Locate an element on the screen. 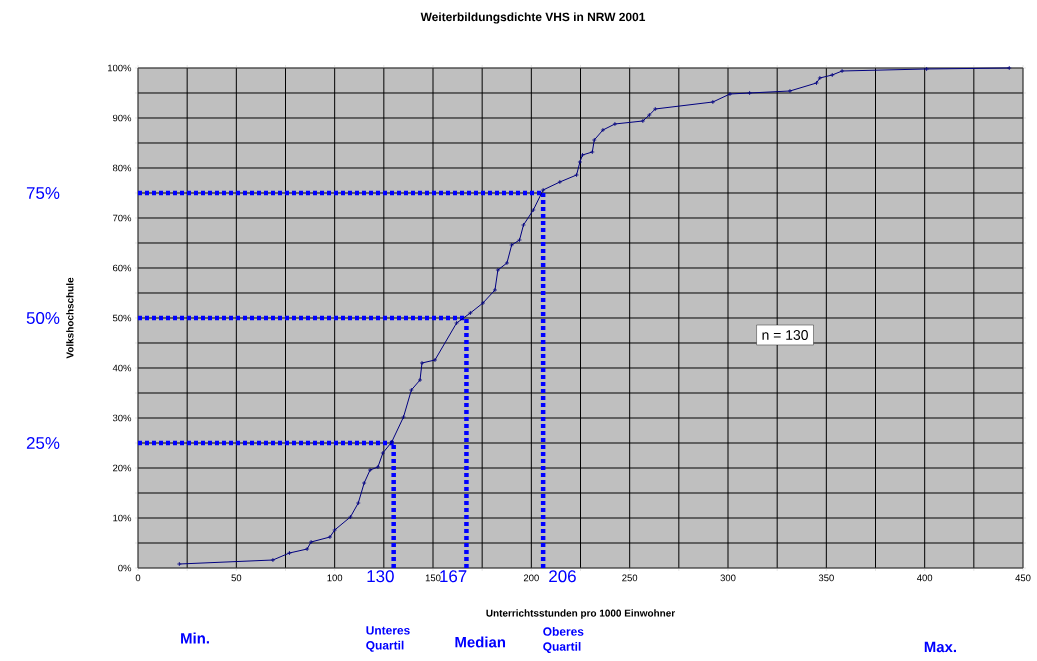  ref-line-label: 167 is located at coordinates (453, 576).